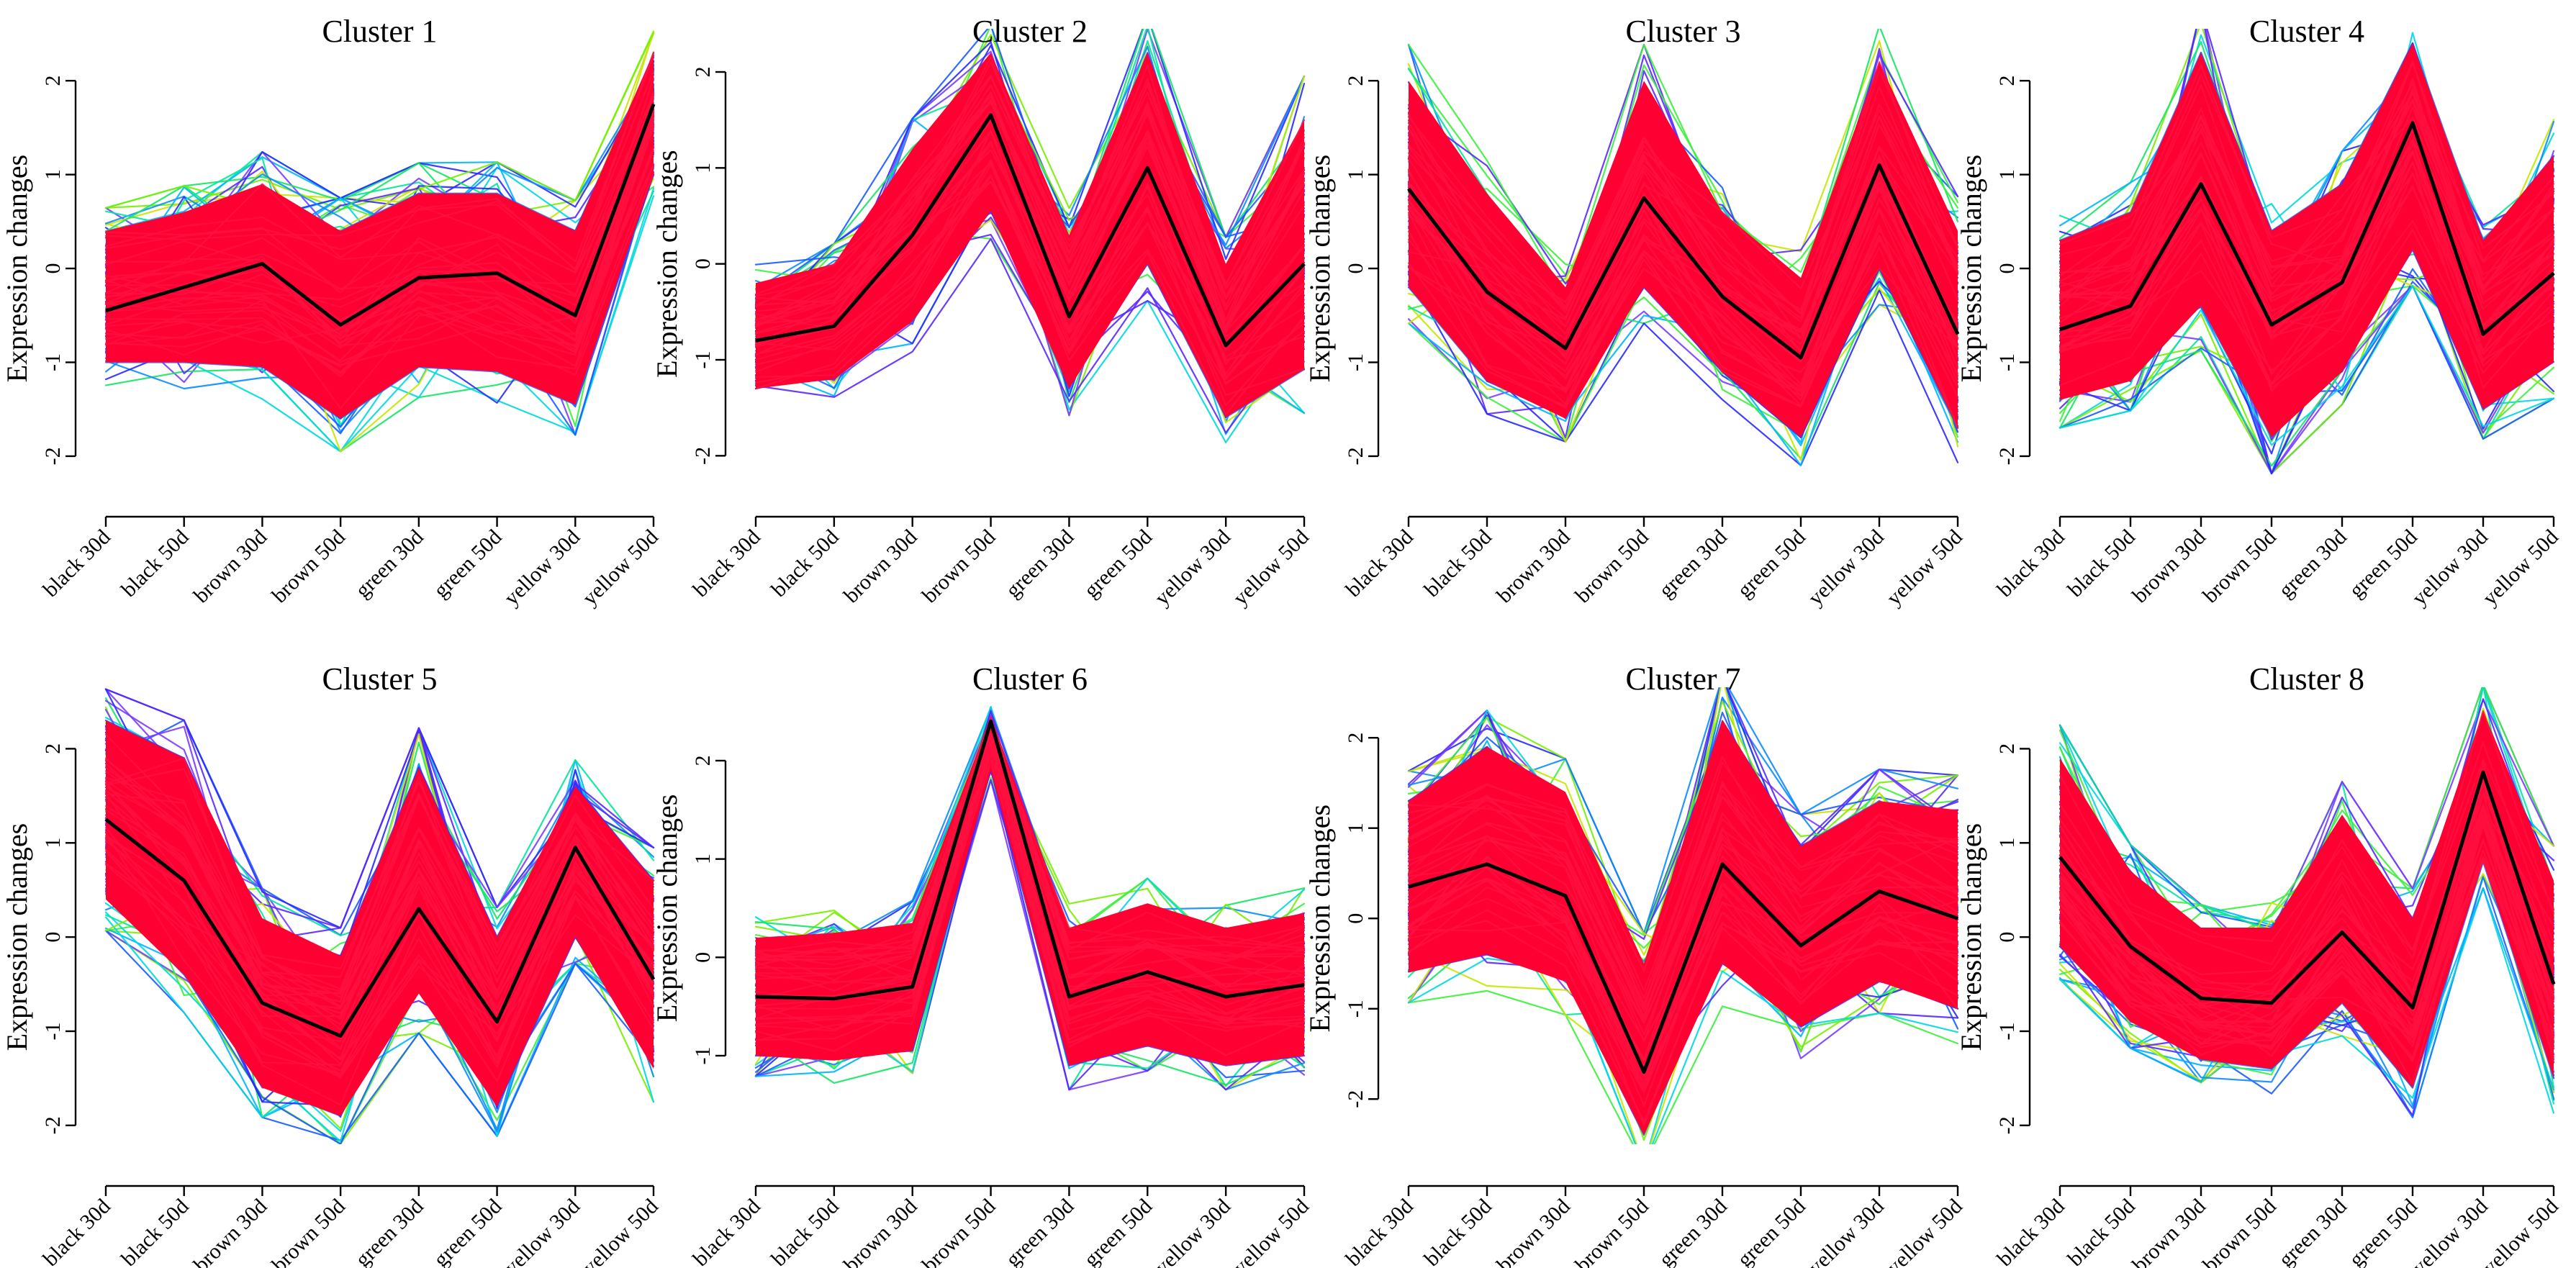 This screenshot has width=2576, height=1268. What do you see at coordinates (1030, 679) in the screenshot?
I see `panel-title: Cluster 6` at bounding box center [1030, 679].